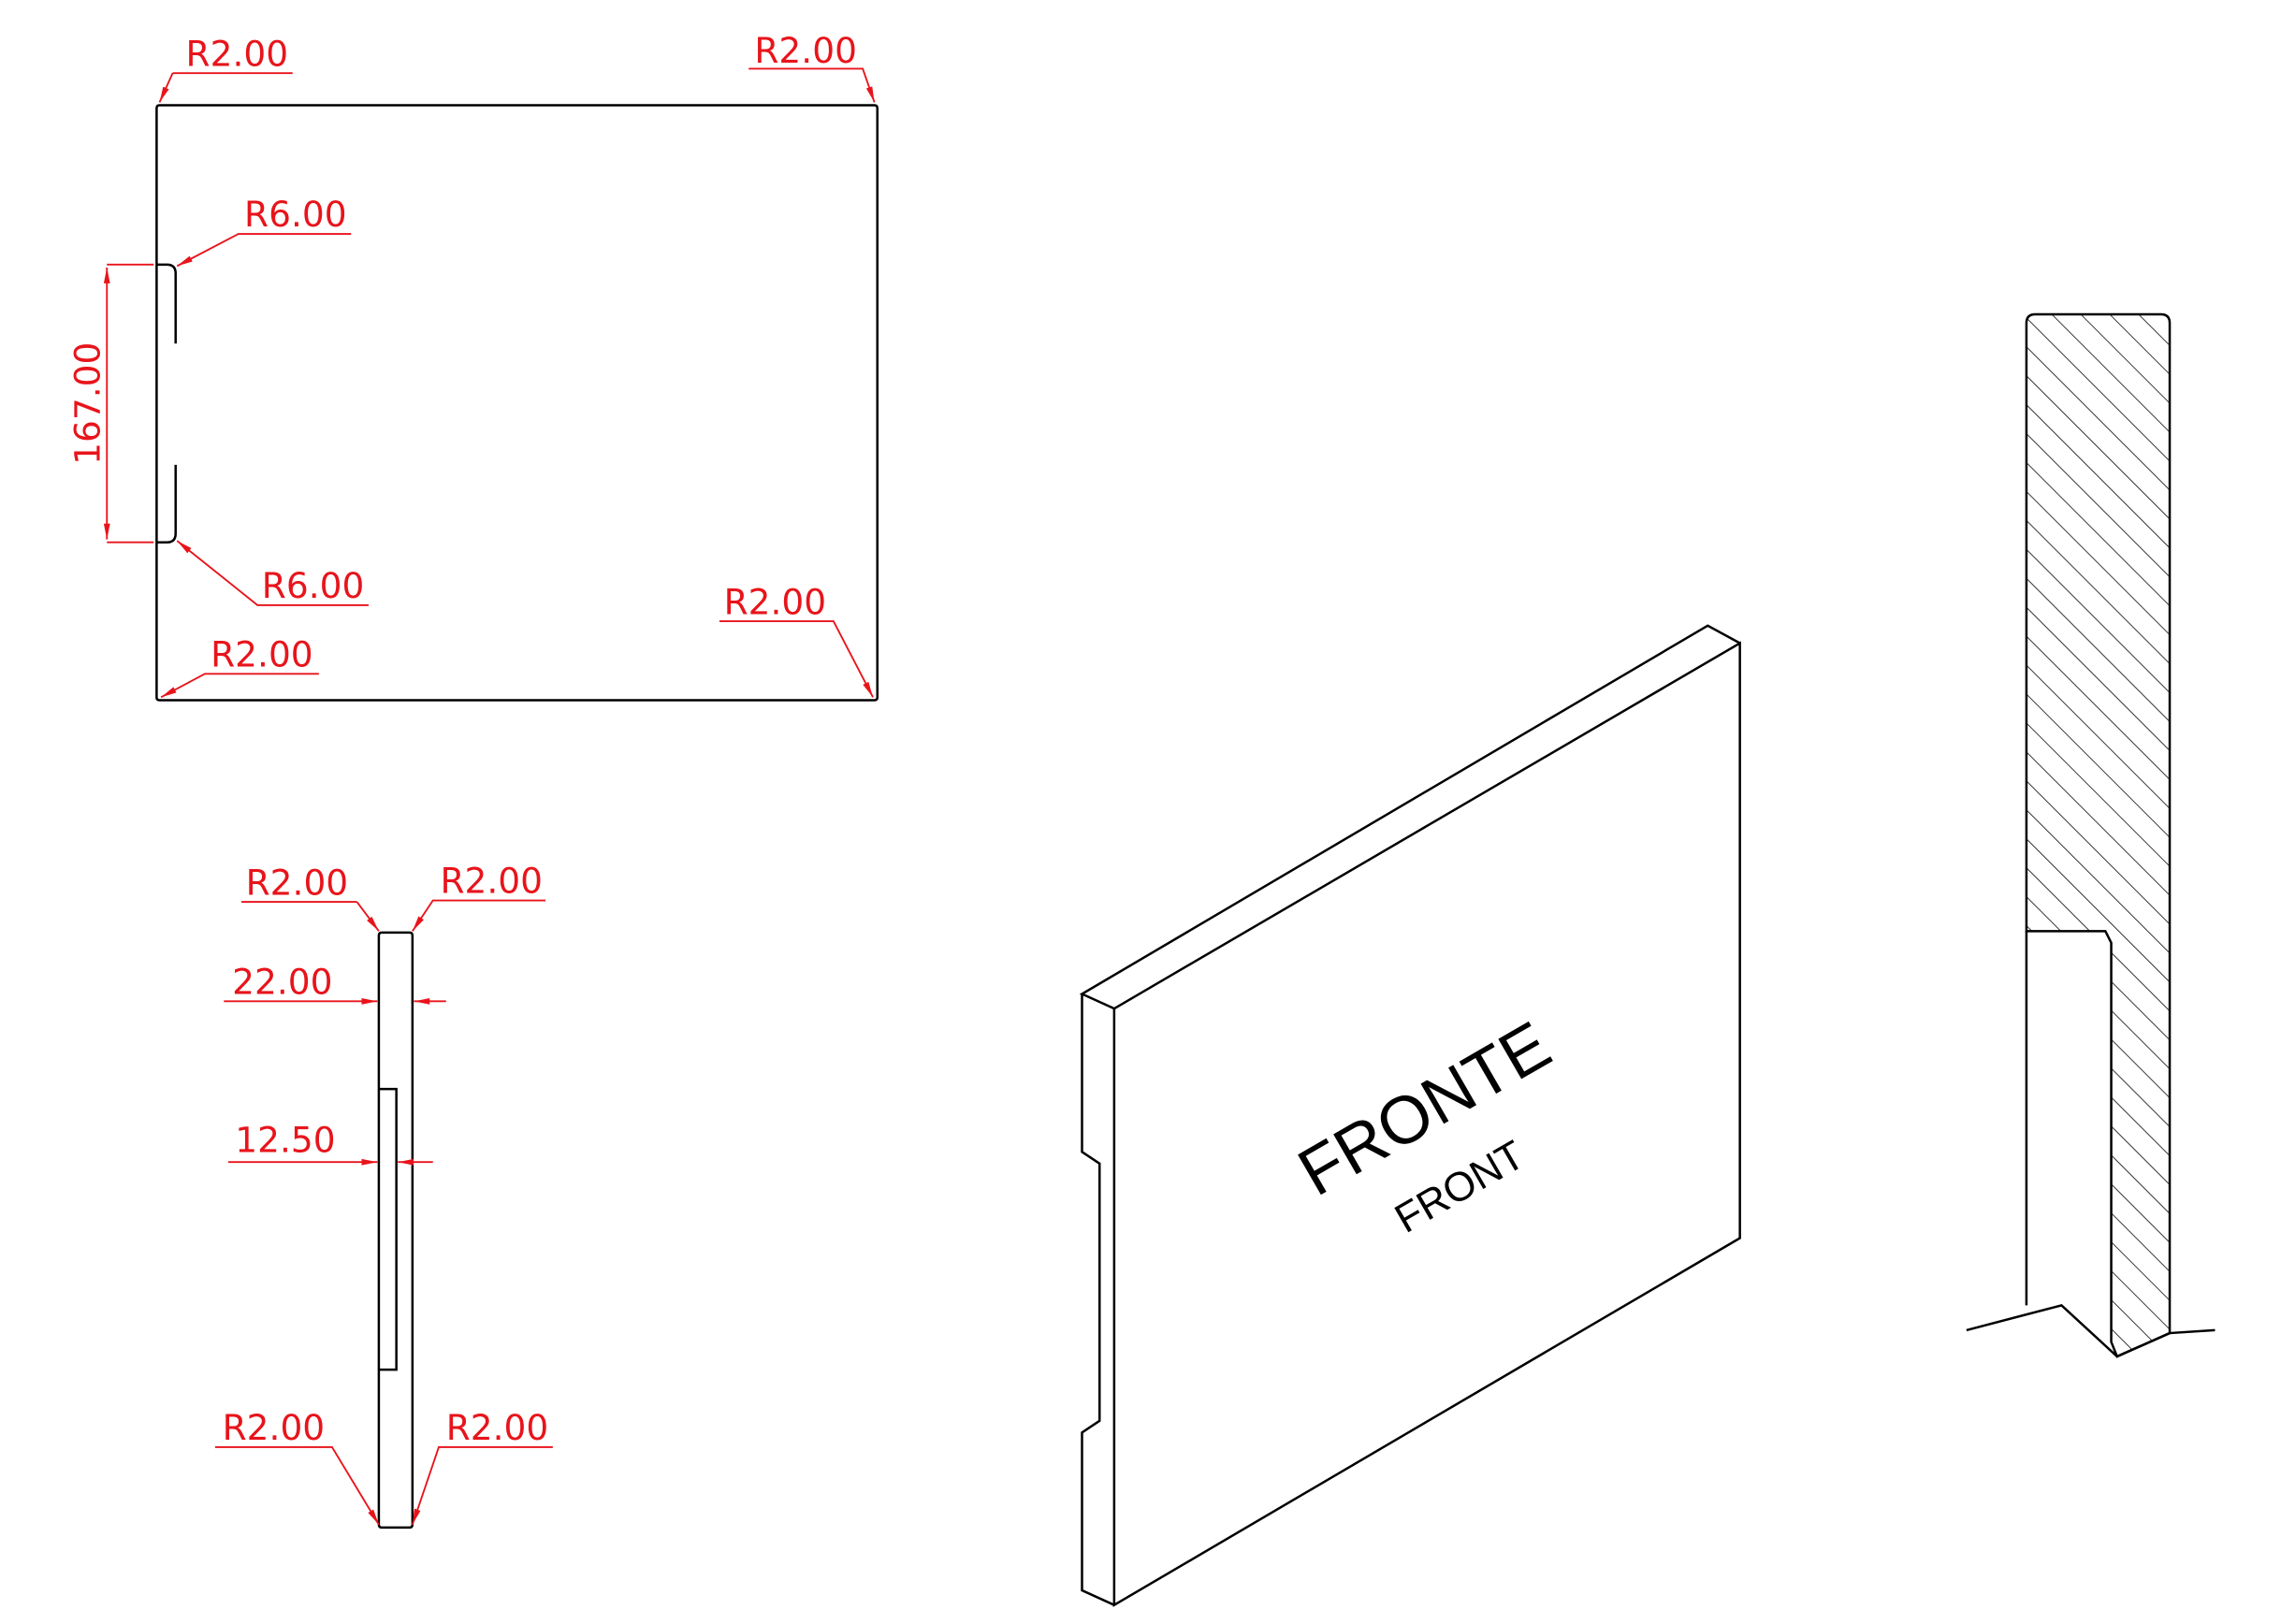 This screenshot has height=1624, width=2281. What do you see at coordinates (130, 403) in the screenshot?
I see `dim-line` at bounding box center [130, 403].